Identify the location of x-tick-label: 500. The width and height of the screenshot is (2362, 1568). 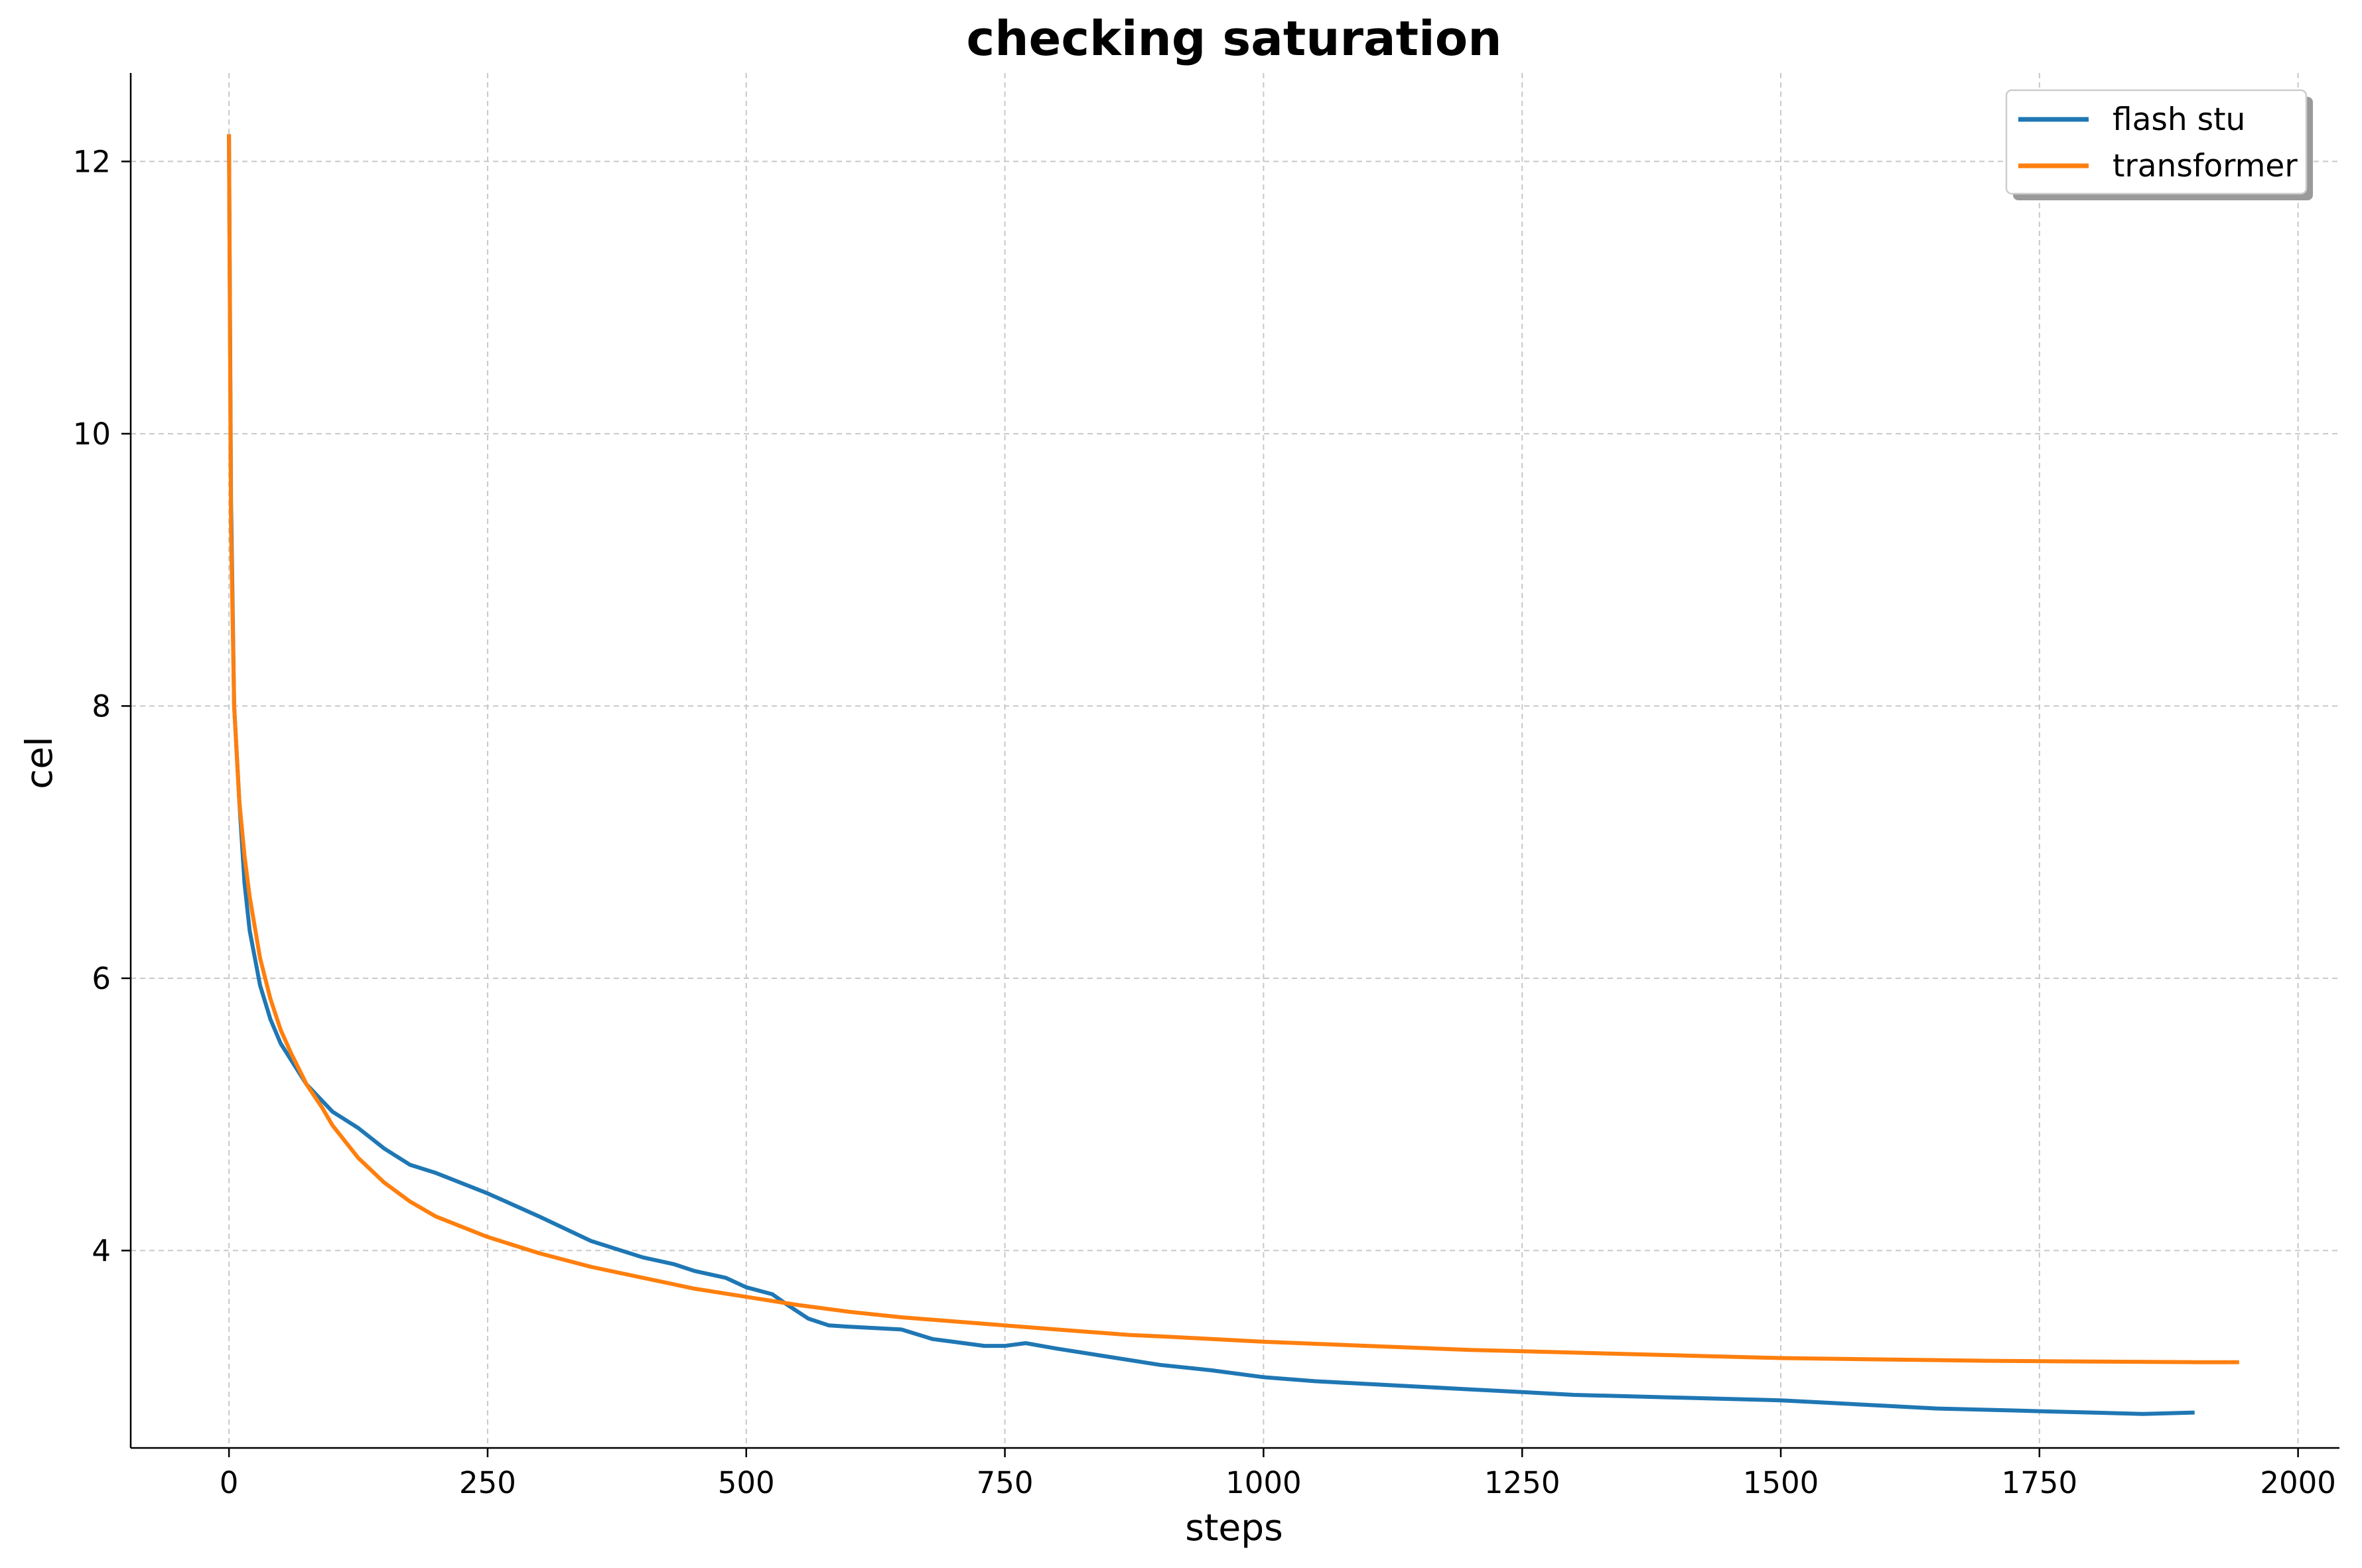
(746, 1482).